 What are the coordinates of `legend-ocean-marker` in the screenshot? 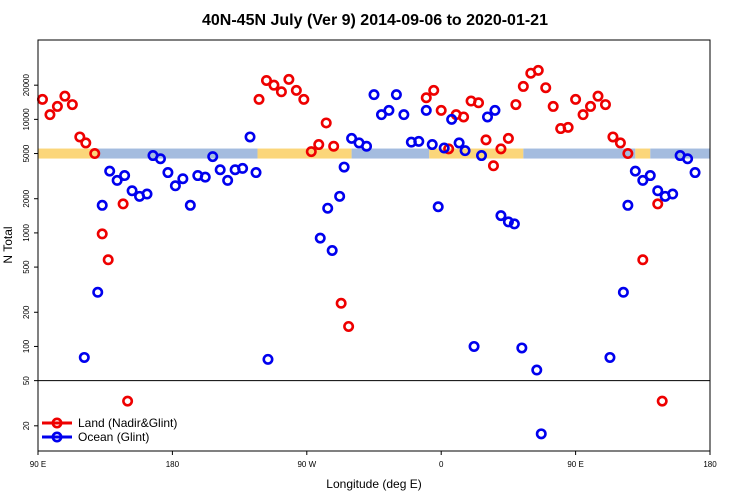 It's located at (57, 437).